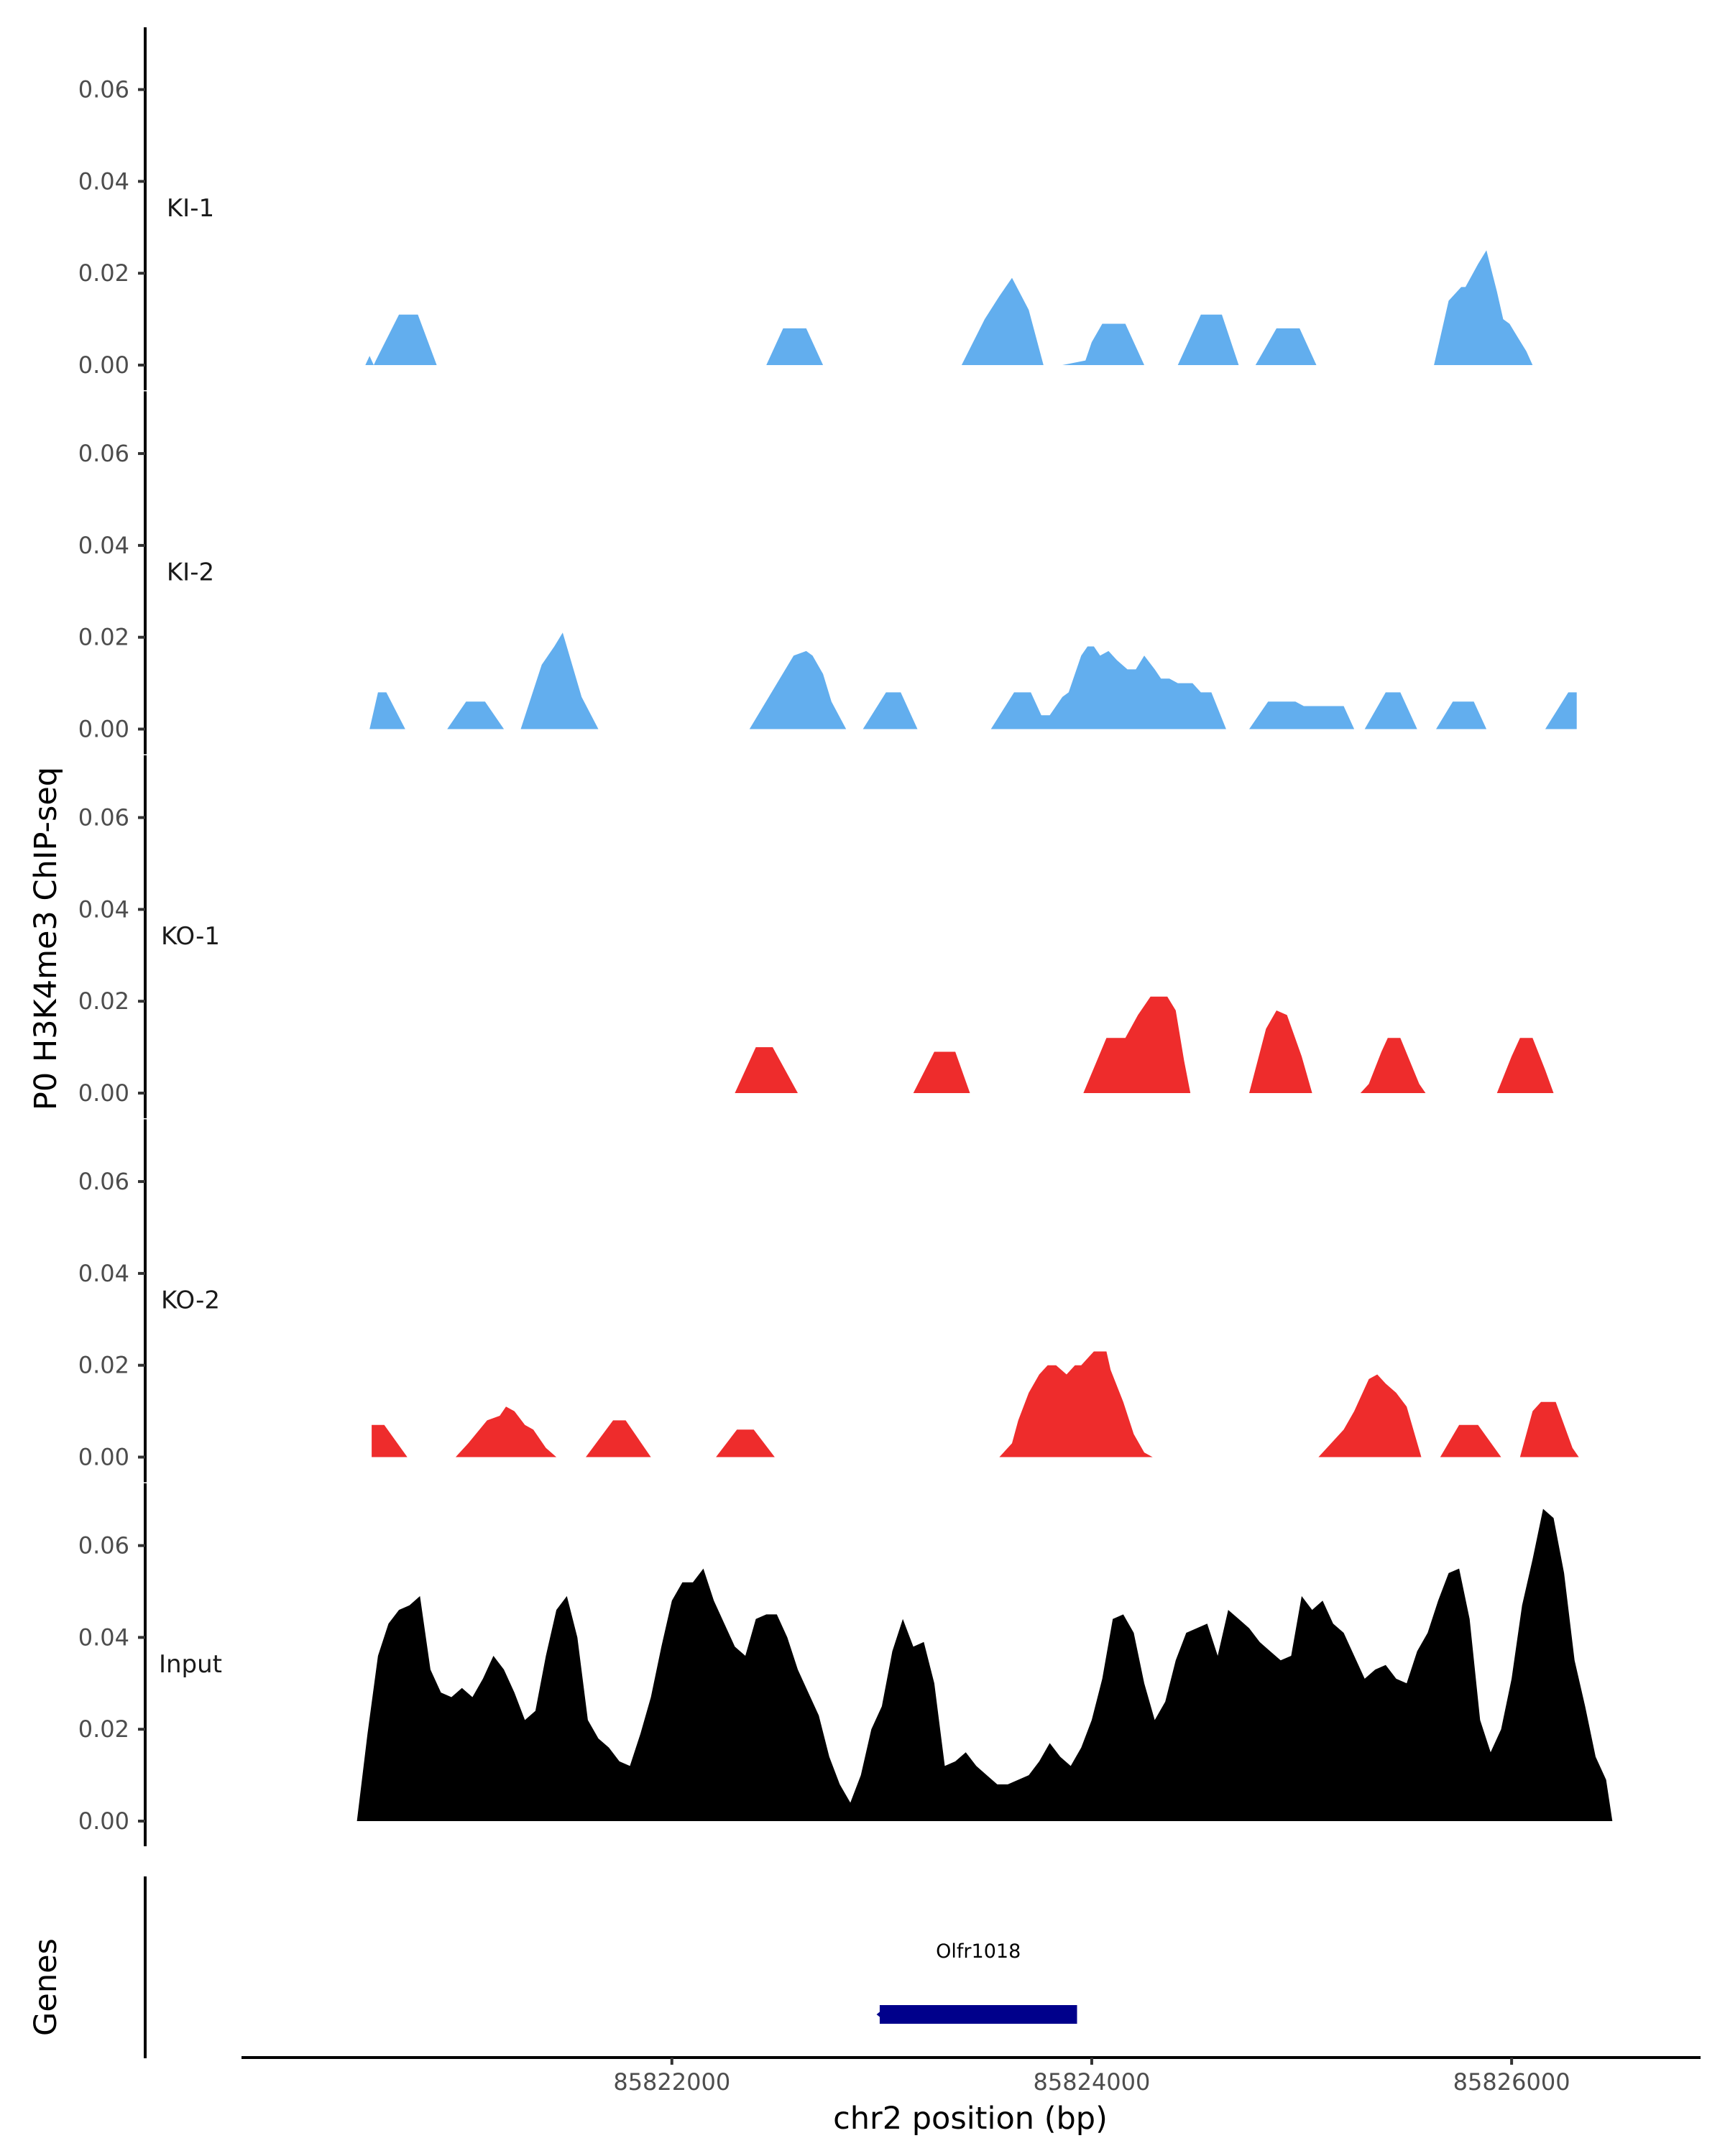  I want to click on track-input: 0.00 0.02 0.04 0.06 Input, so click(845, 1665).